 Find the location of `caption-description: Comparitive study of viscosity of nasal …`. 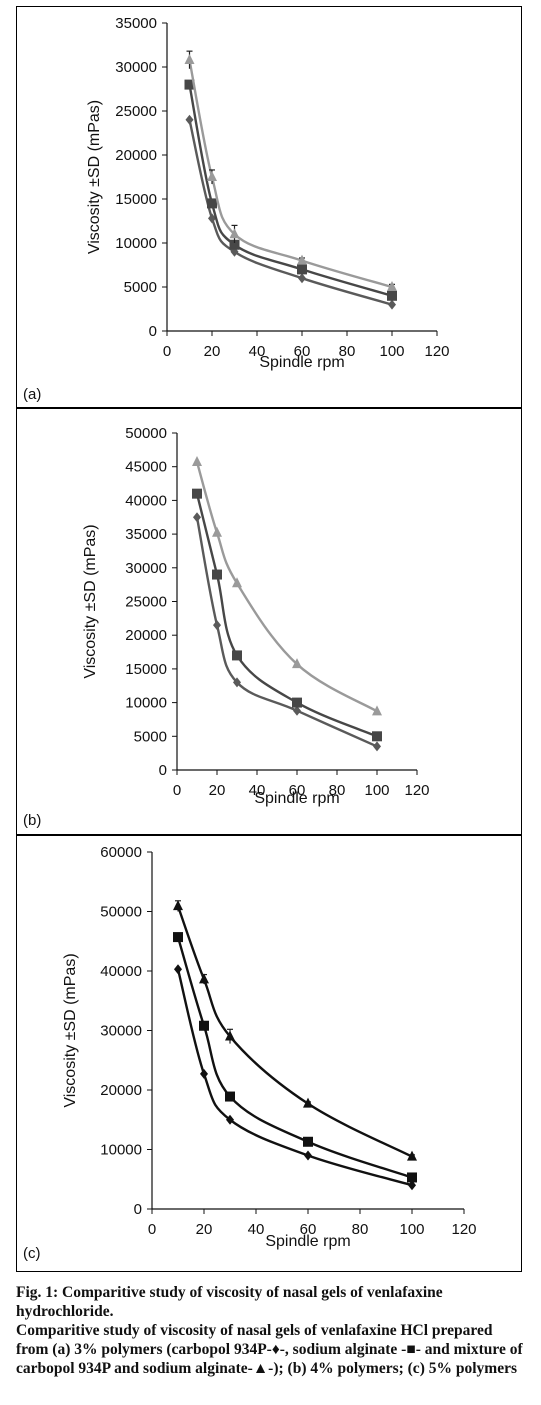

caption-description: Comparitive study of viscosity of nasal … is located at coordinates (269, 1349).